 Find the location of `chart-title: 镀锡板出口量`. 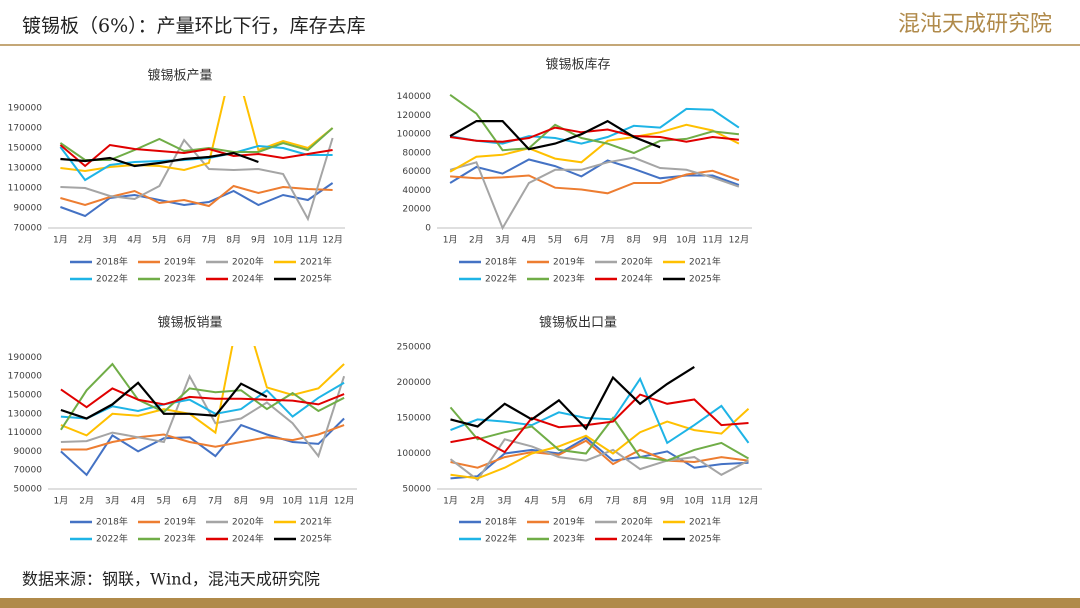

chart-title: 镀锡板出口量 is located at coordinates (578, 323).